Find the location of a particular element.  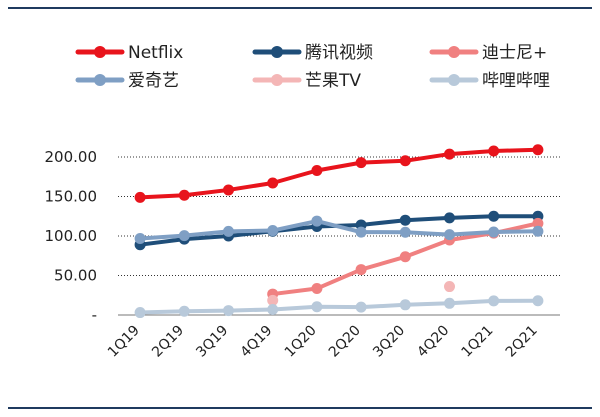

top-border-line is located at coordinates (300, 8).